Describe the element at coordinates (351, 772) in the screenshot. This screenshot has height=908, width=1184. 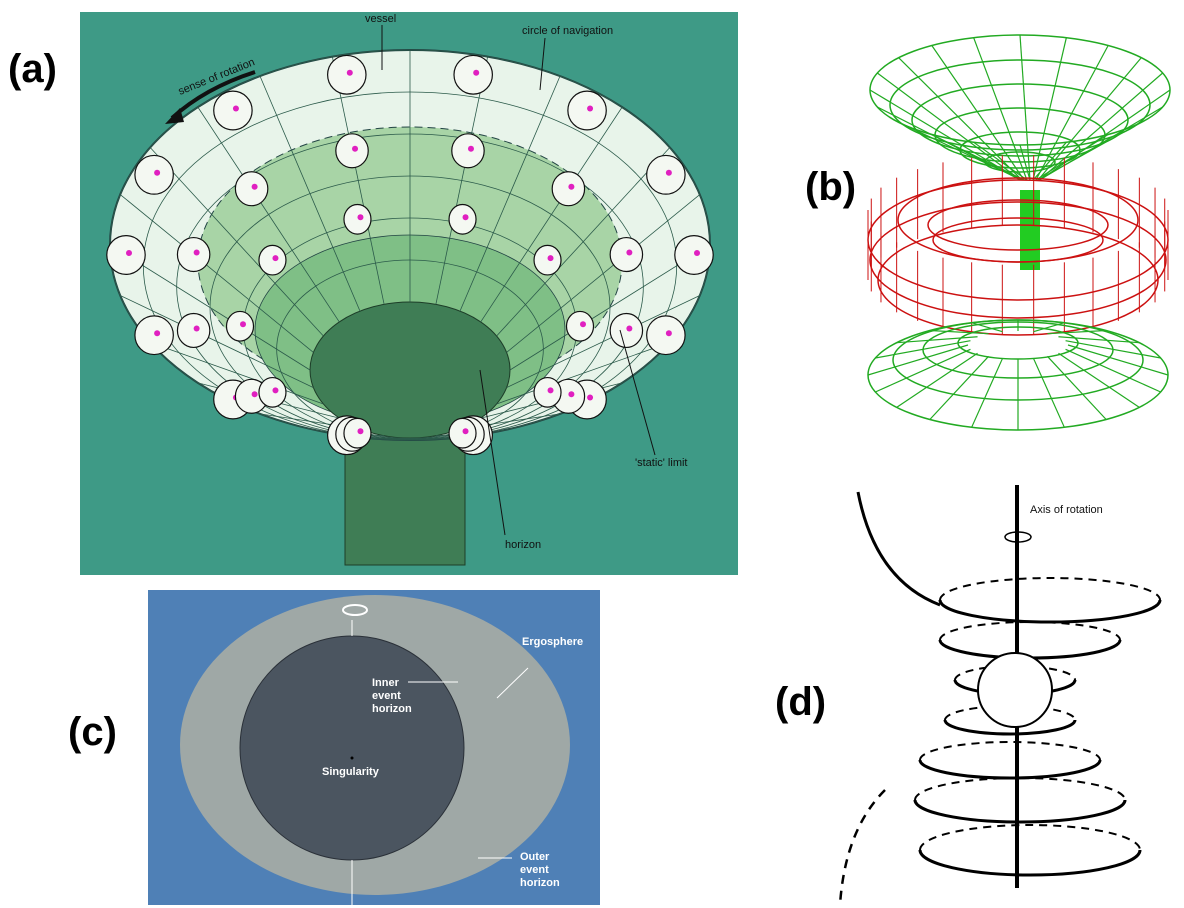
I see `annotation: Singularity` at that location.